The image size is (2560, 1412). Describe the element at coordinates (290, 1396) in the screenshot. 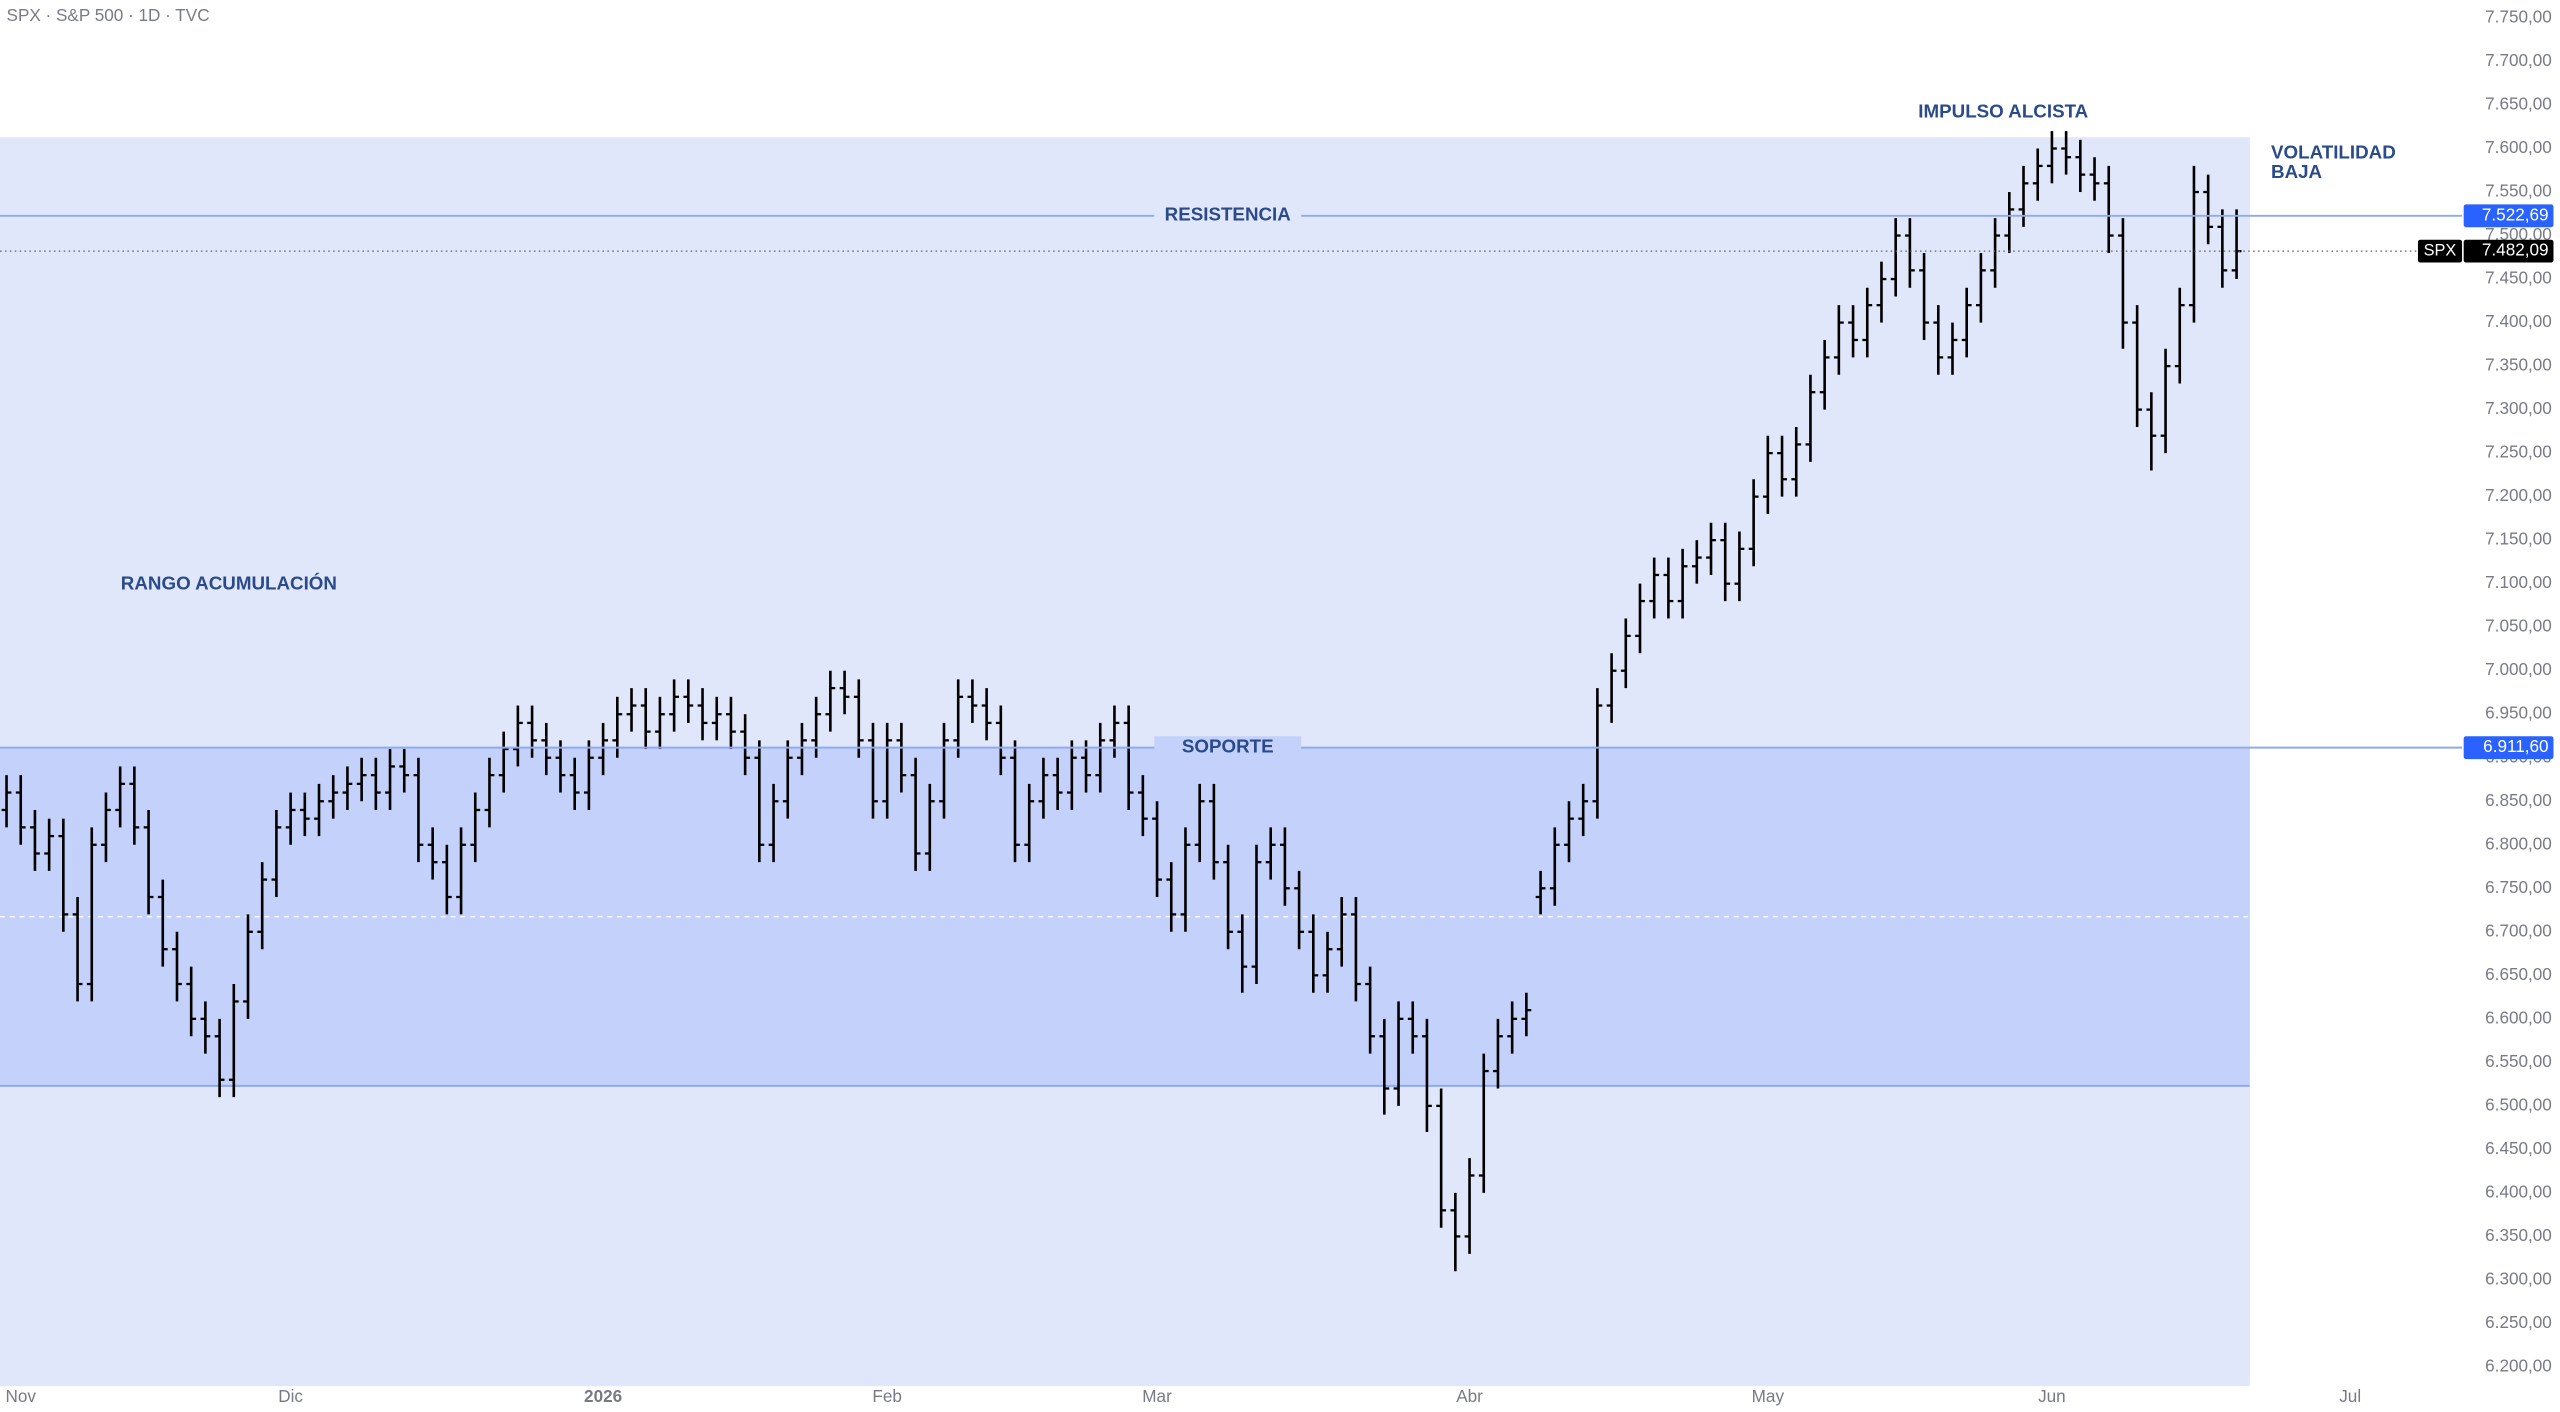

I see `x-tick-label: Dic` at that location.